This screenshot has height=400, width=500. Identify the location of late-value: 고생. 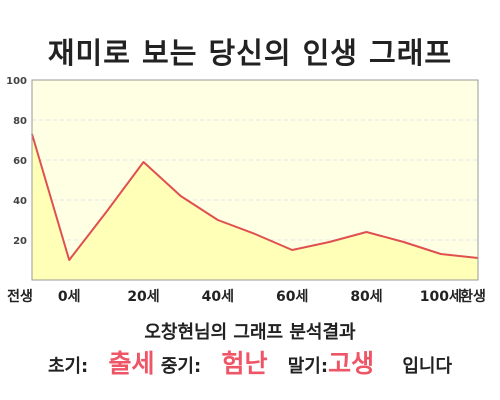
(351, 363).